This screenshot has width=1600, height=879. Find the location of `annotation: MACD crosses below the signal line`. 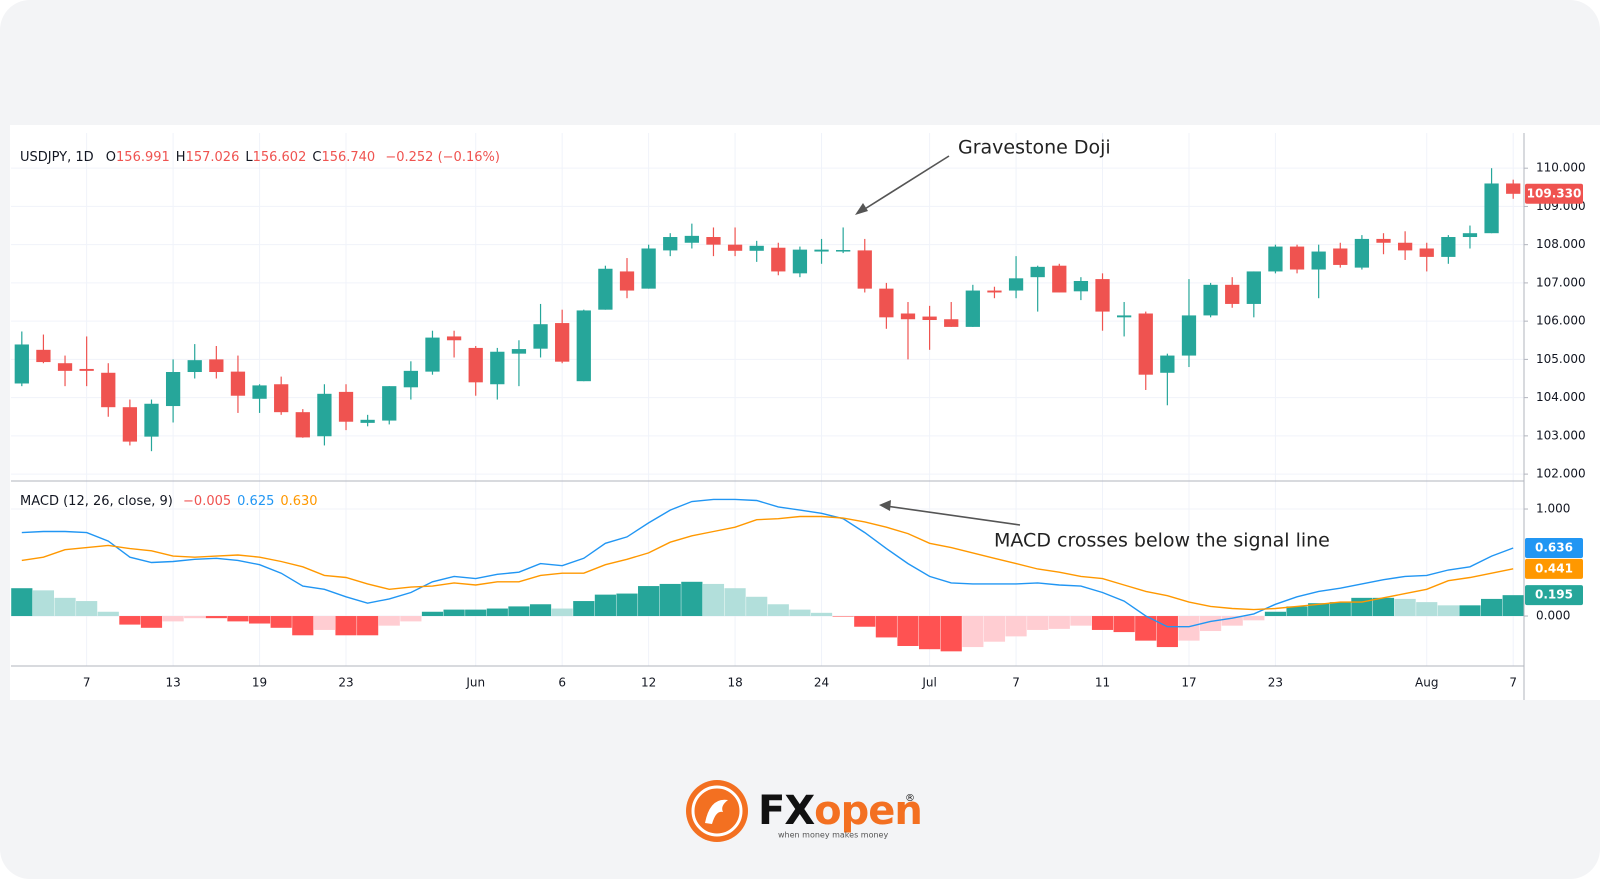

annotation: MACD crosses below the signal line is located at coordinates (1162, 541).